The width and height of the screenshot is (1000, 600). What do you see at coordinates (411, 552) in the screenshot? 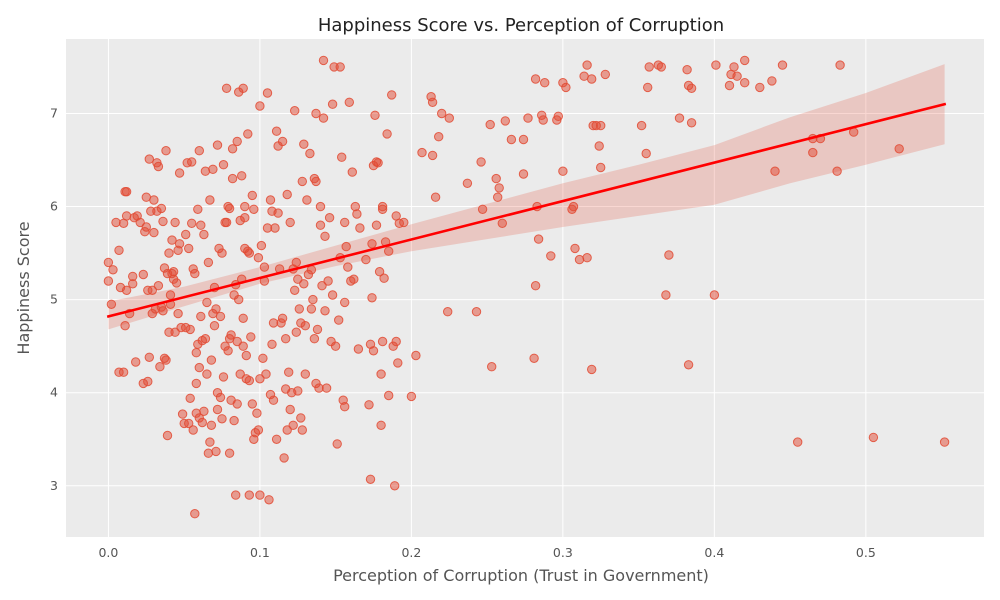
I see `x-tick-label: 0.2` at bounding box center [411, 552].